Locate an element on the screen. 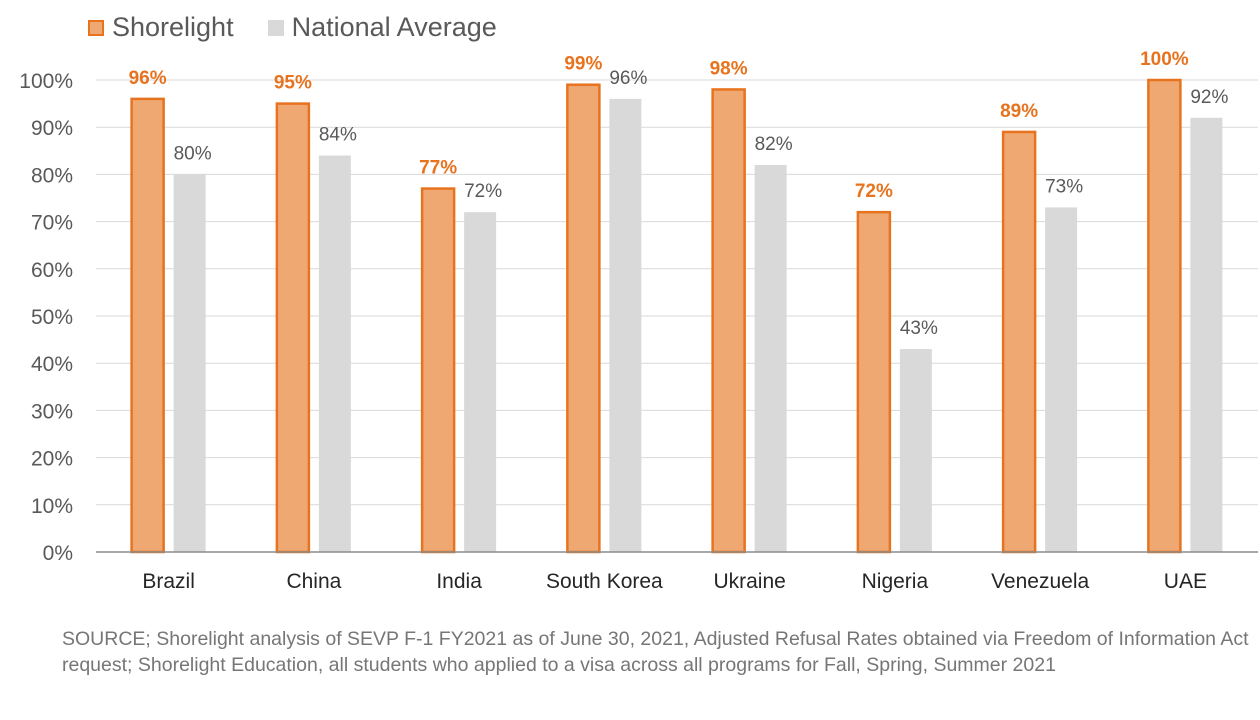 Image resolution: width=1260 pixels, height=720 pixels. y-tick-label: 30% is located at coordinates (52, 411).